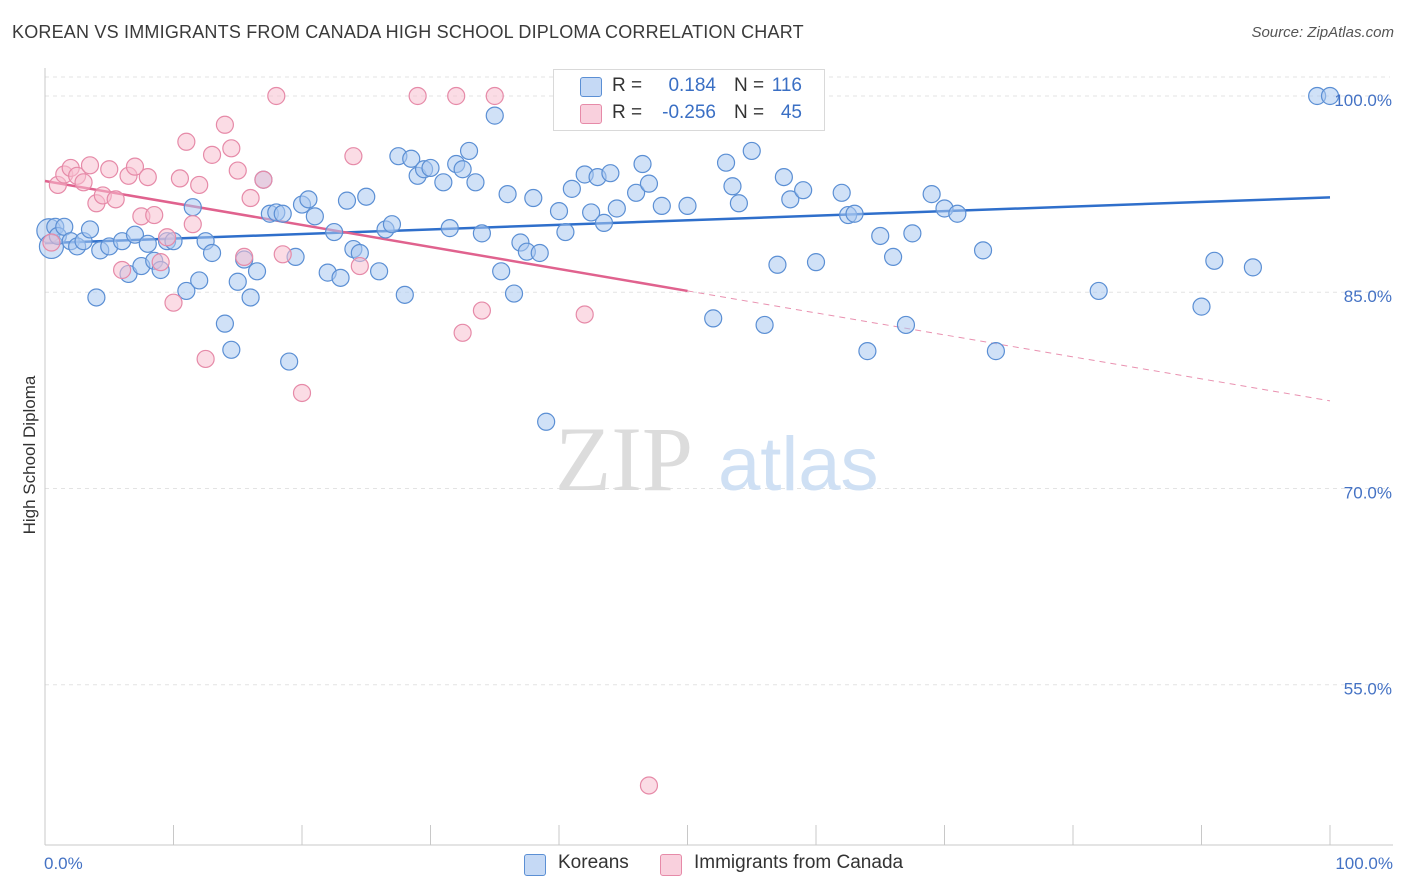 The height and width of the screenshot is (892, 1406). What do you see at coordinates (593, 862) in the screenshot?
I see `bottom-legend-label-koreans: Koreans` at bounding box center [593, 862].